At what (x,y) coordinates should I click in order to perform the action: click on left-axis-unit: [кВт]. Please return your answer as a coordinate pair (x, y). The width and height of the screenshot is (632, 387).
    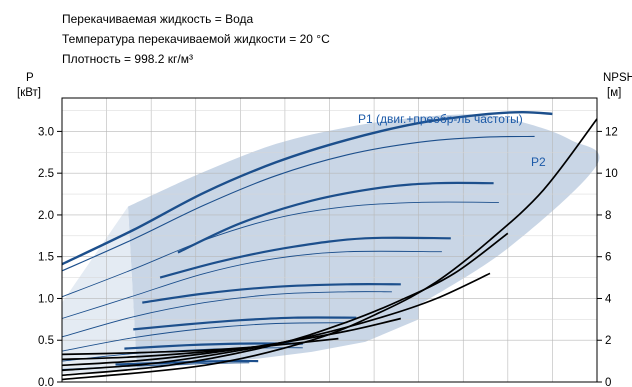
    Looking at the image, I should click on (29, 93).